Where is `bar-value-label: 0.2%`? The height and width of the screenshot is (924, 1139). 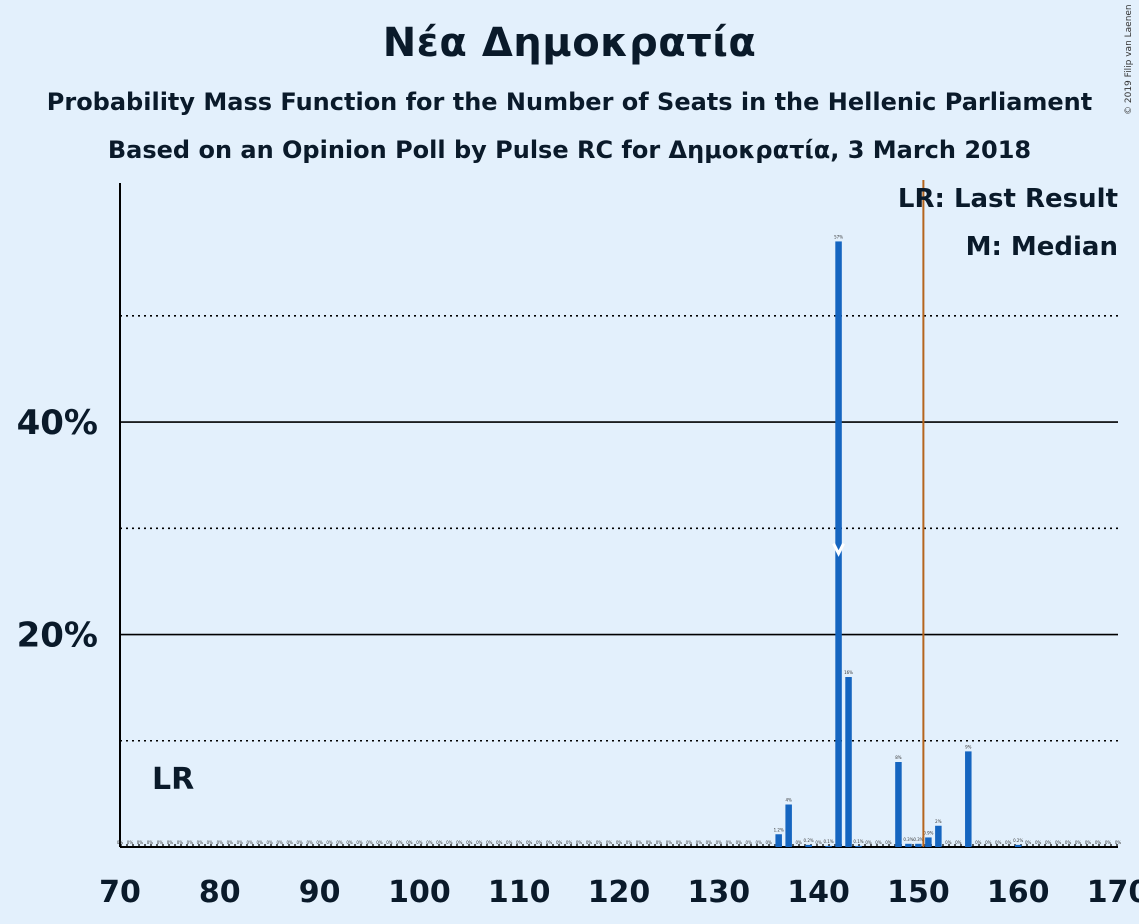
bar-value-label: 0.2% is located at coordinates (1018, 840).